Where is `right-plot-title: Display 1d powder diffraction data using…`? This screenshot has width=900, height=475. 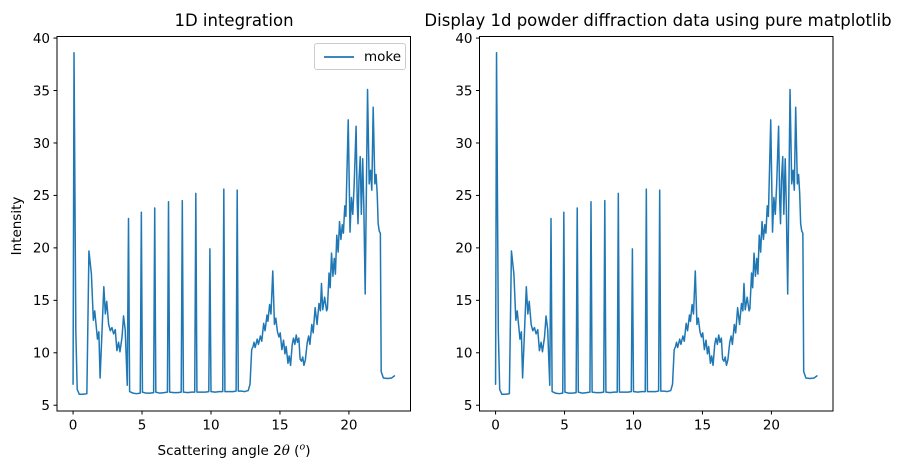 right-plot-title: Display 1d powder diffraction data using… is located at coordinates (658, 20).